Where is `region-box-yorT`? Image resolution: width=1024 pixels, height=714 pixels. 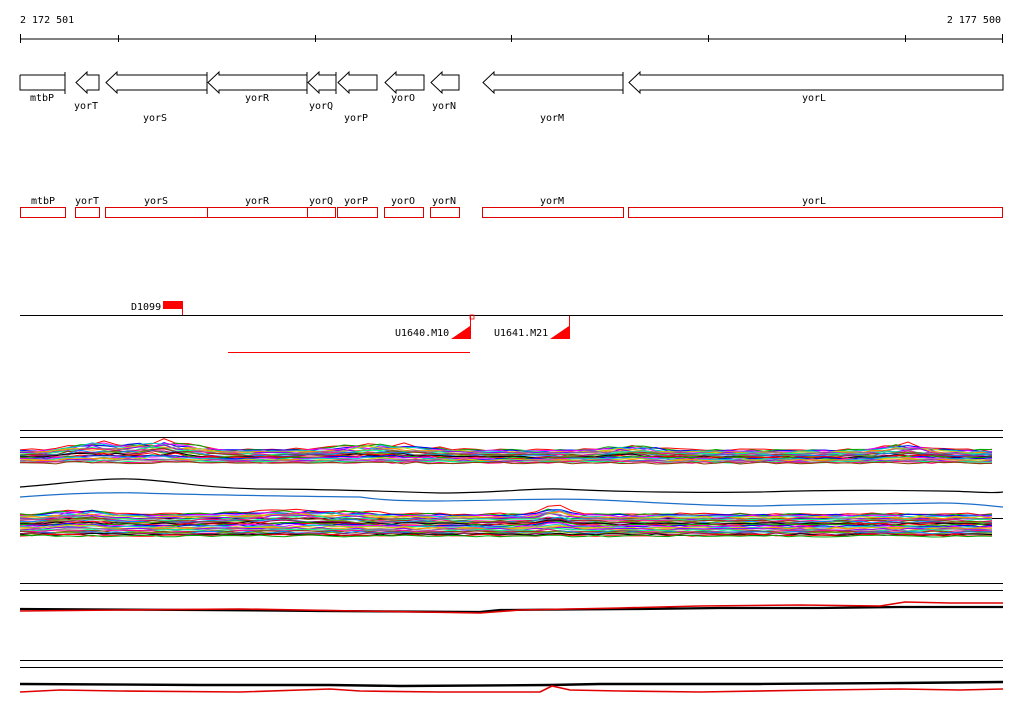
region-box-yorT is located at coordinates (87, 212).